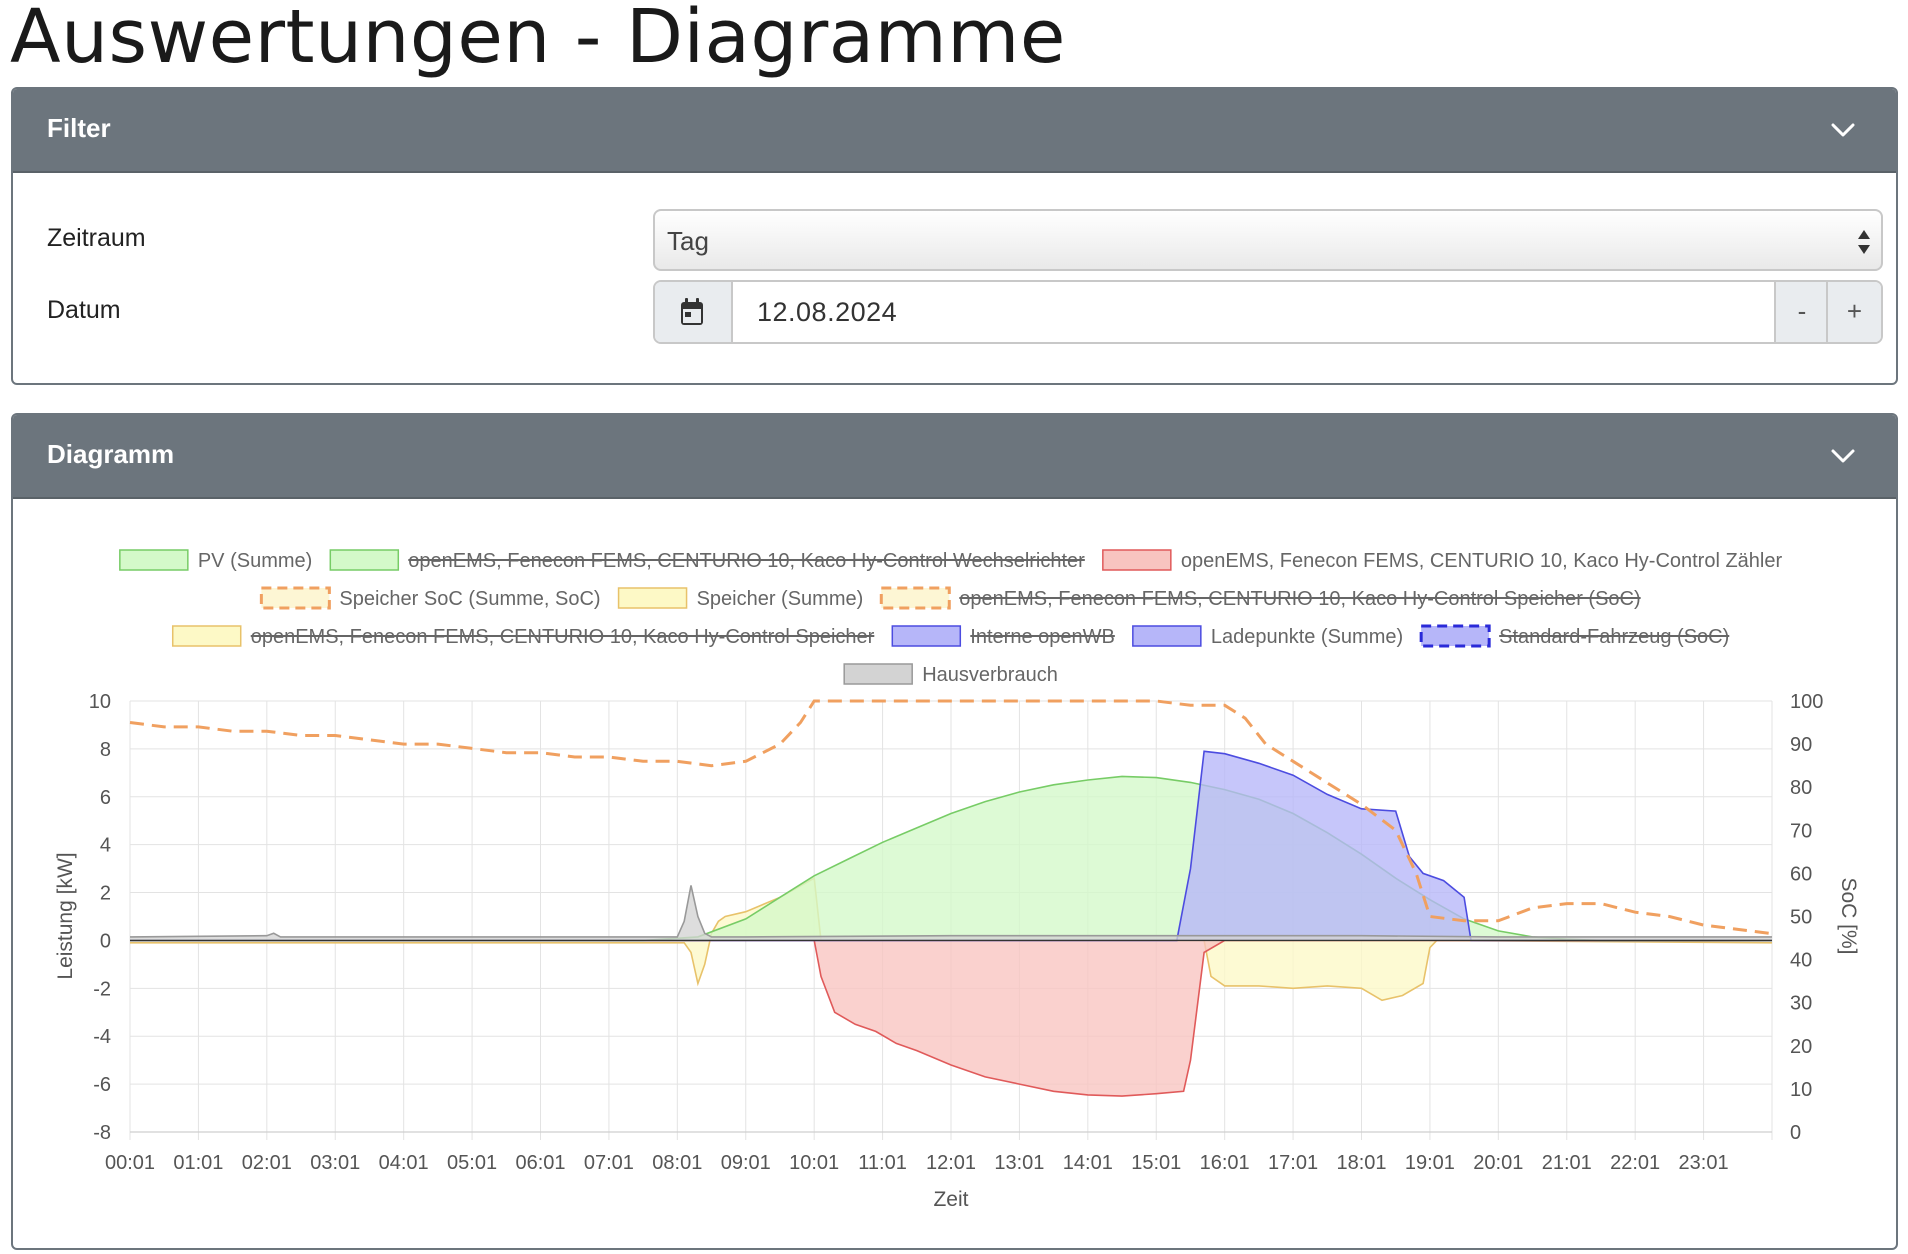 This screenshot has height=1254, width=1908. I want to click on date-decrement-button: -, so click(1801, 312).